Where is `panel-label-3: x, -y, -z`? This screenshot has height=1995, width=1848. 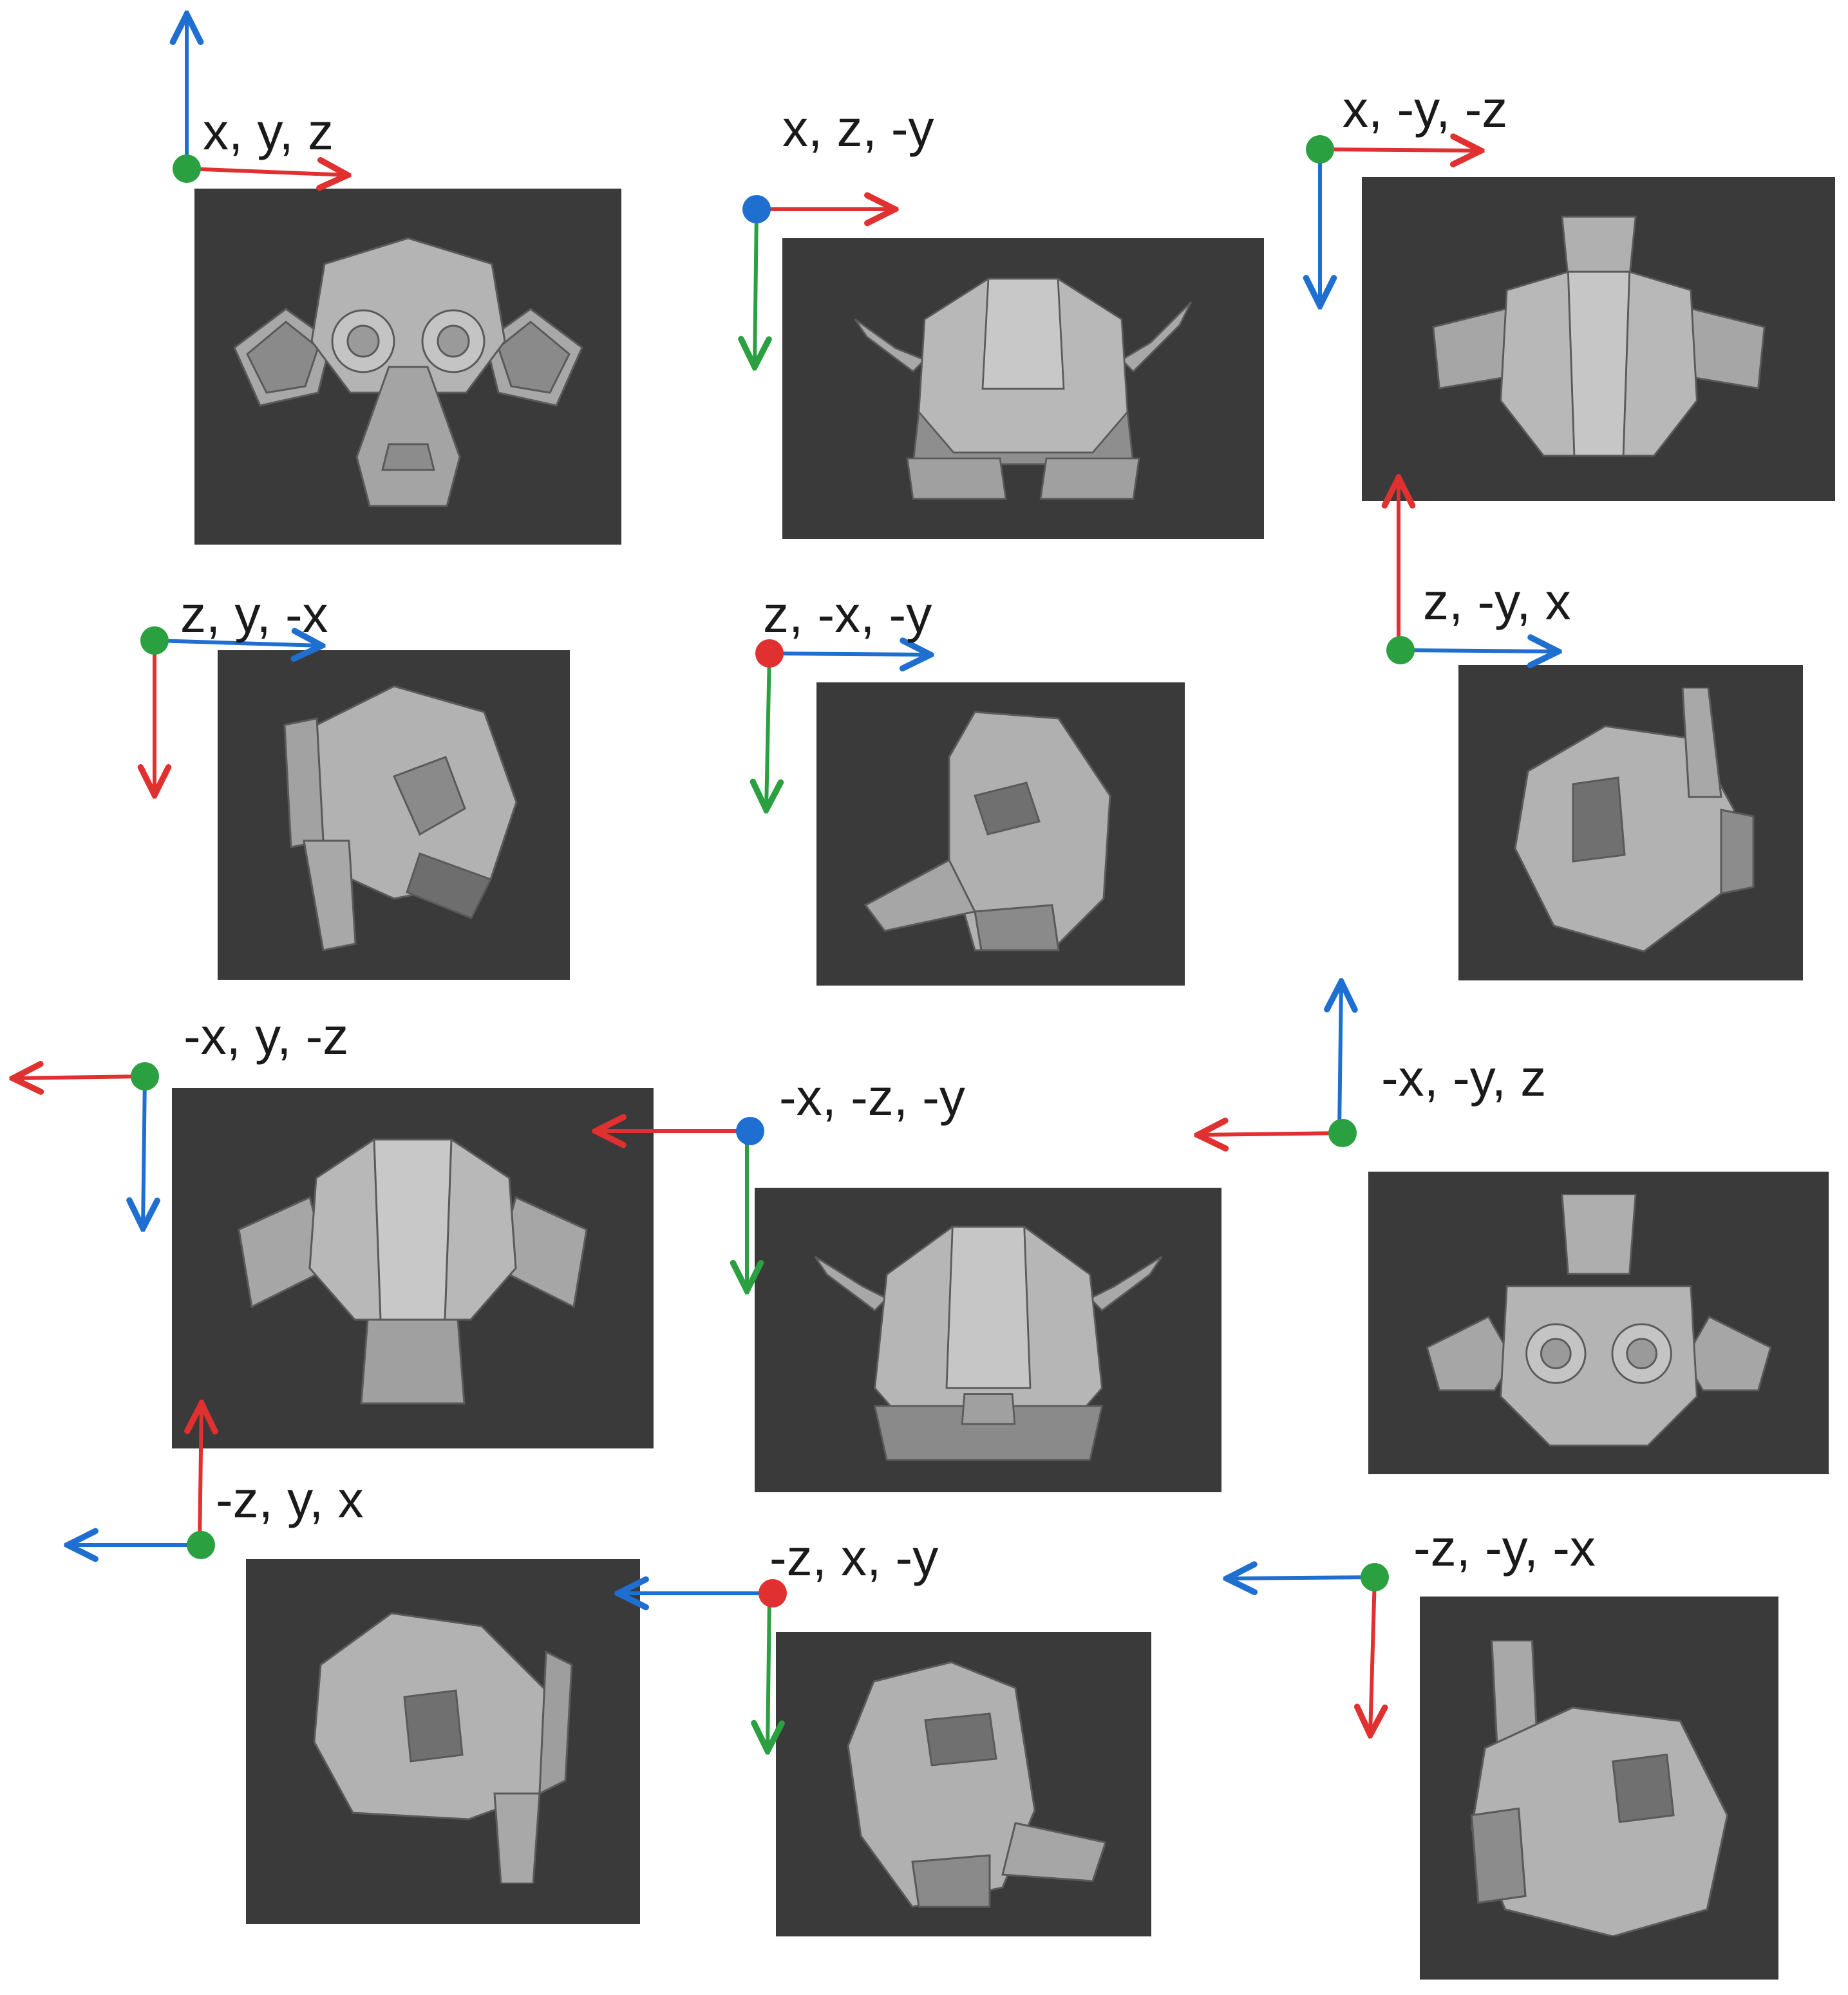 panel-label-3: x, -y, -z is located at coordinates (1425, 109).